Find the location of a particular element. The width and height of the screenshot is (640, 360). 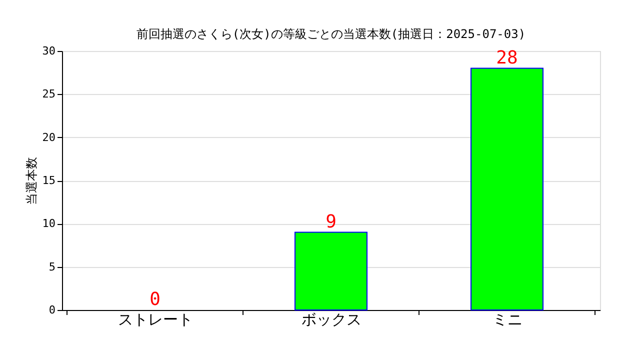

y-tick-label: 10 is located at coordinates (49, 223).